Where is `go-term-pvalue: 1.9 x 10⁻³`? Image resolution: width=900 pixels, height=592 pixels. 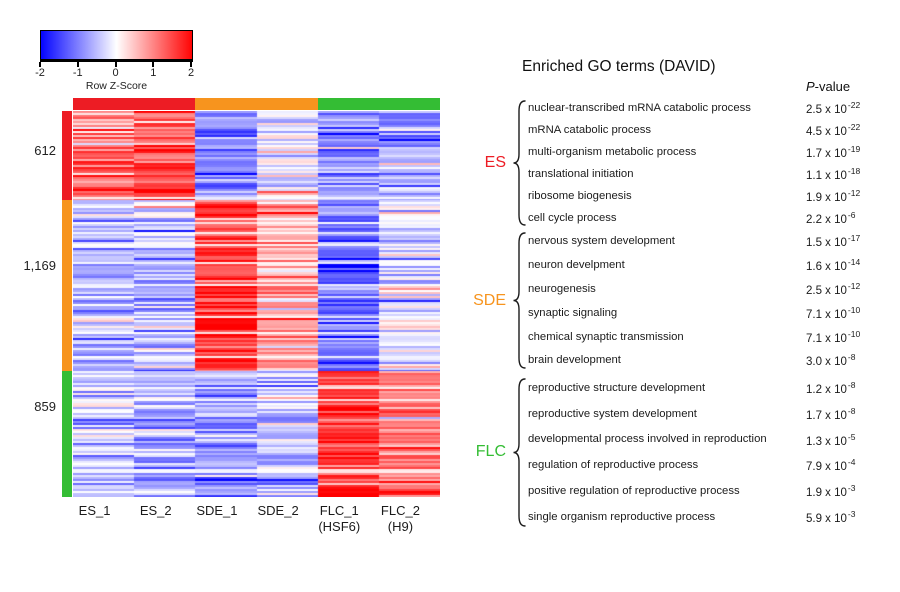
go-term-pvalue: 1.9 x 10⁻³ is located at coordinates (830, 491).